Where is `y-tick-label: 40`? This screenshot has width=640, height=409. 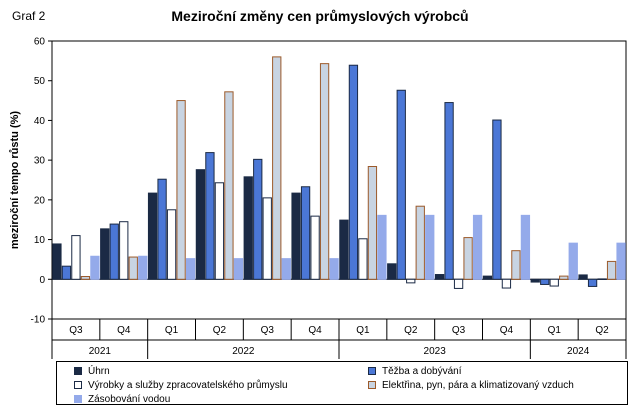 y-tick-label: 40 is located at coordinates (40, 121).